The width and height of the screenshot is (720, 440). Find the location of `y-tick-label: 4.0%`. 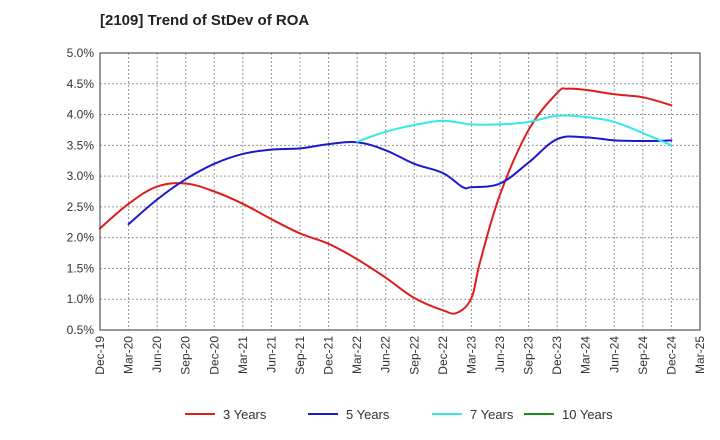

y-tick-label: 4.0% is located at coordinates (81, 115).